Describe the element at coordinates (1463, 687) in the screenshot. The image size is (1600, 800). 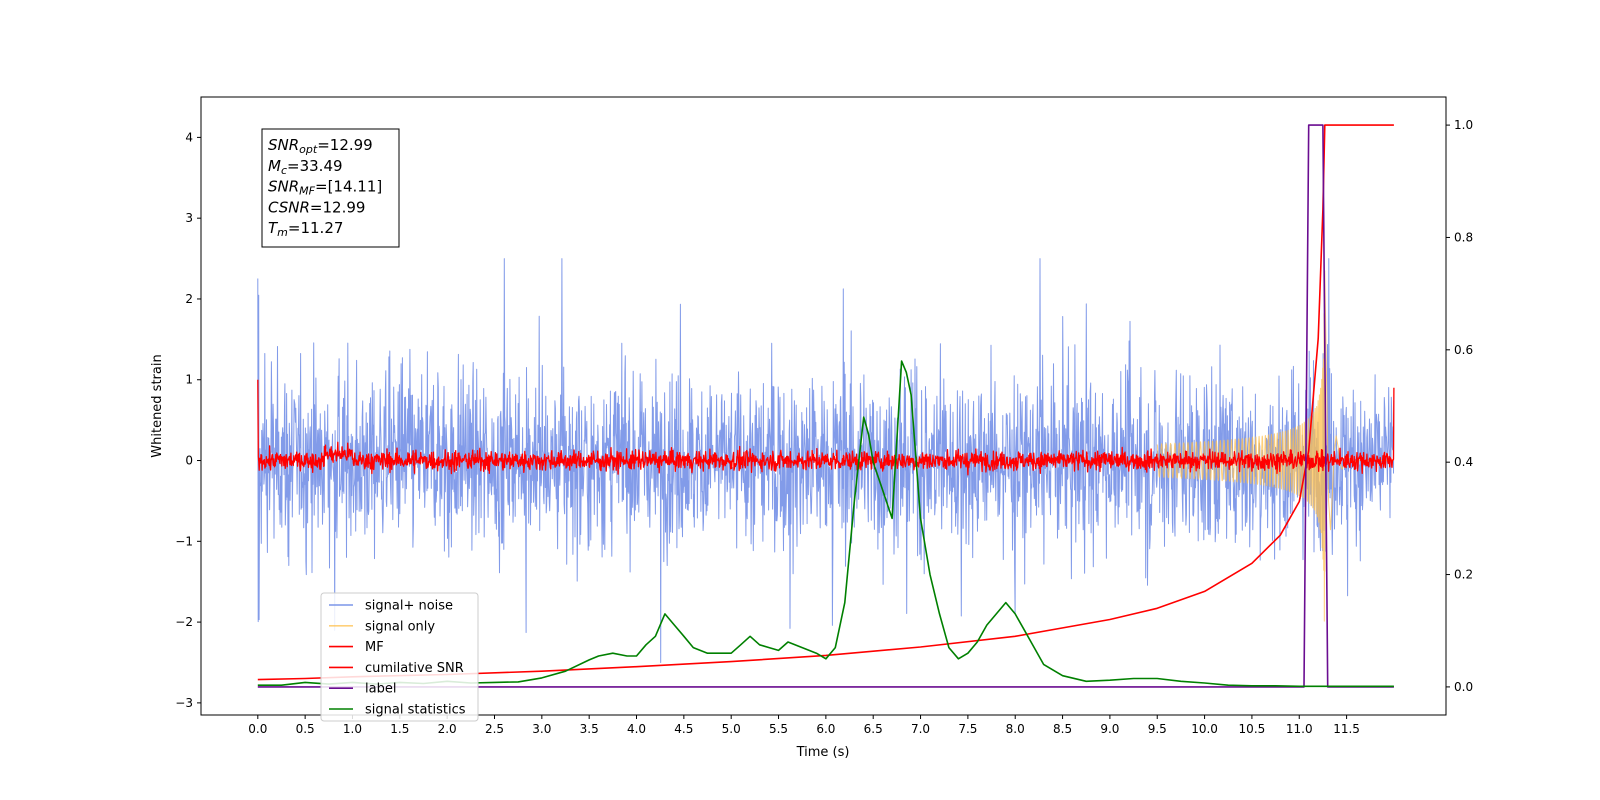
I see `y2-tick-label: 0.0` at that location.